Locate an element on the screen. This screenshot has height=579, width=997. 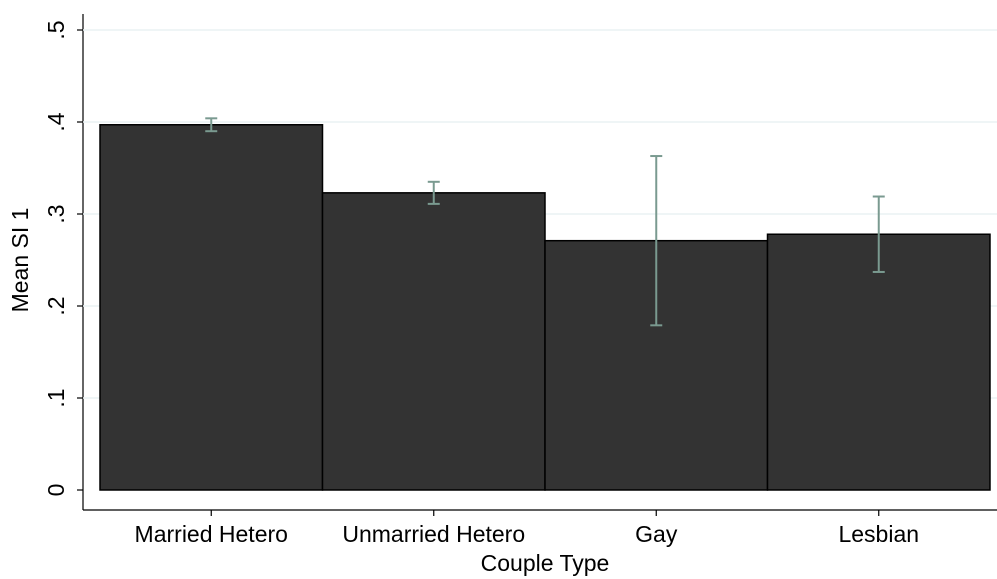
x-axis-title: Couple Type is located at coordinates (545, 563).